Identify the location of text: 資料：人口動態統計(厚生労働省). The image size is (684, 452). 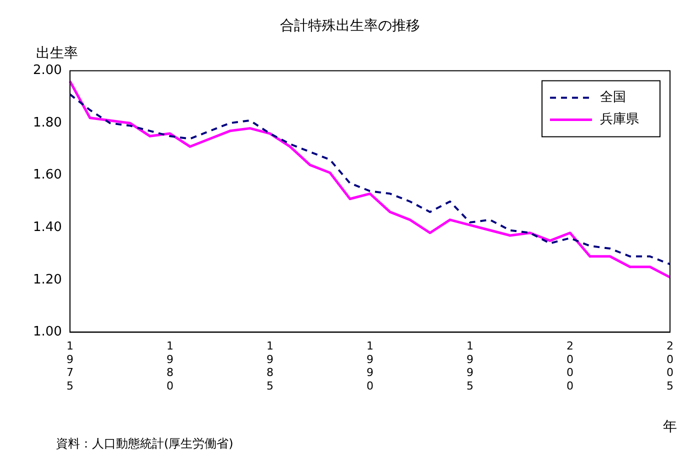
(145, 443).